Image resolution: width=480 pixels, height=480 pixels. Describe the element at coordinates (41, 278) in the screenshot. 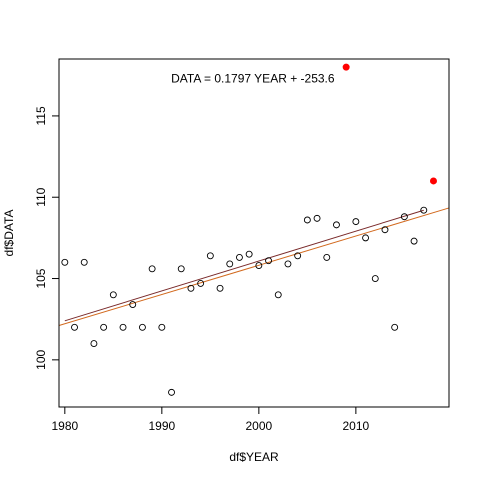

I see `y-tick-label: 105` at that location.